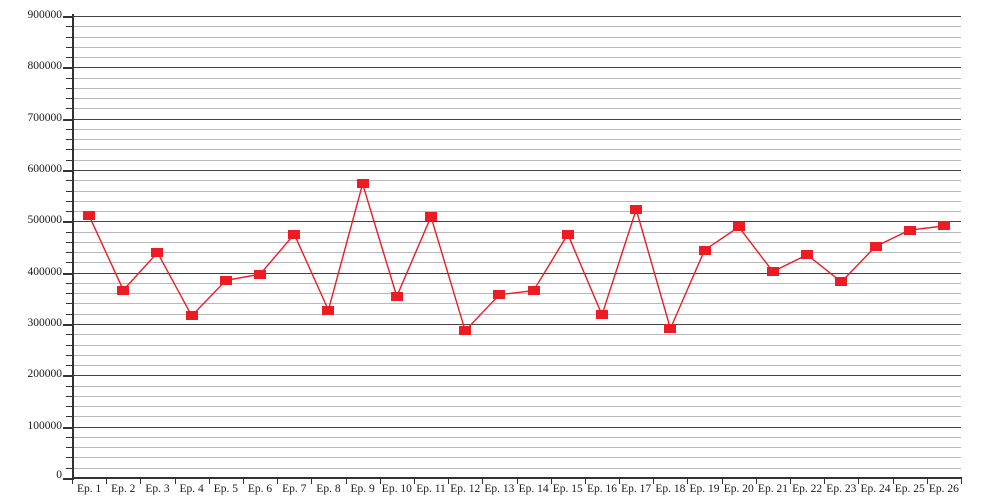 The width and height of the screenshot is (1000, 500). I want to click on x-axis-tick-label: Ep. 19, so click(704, 489).